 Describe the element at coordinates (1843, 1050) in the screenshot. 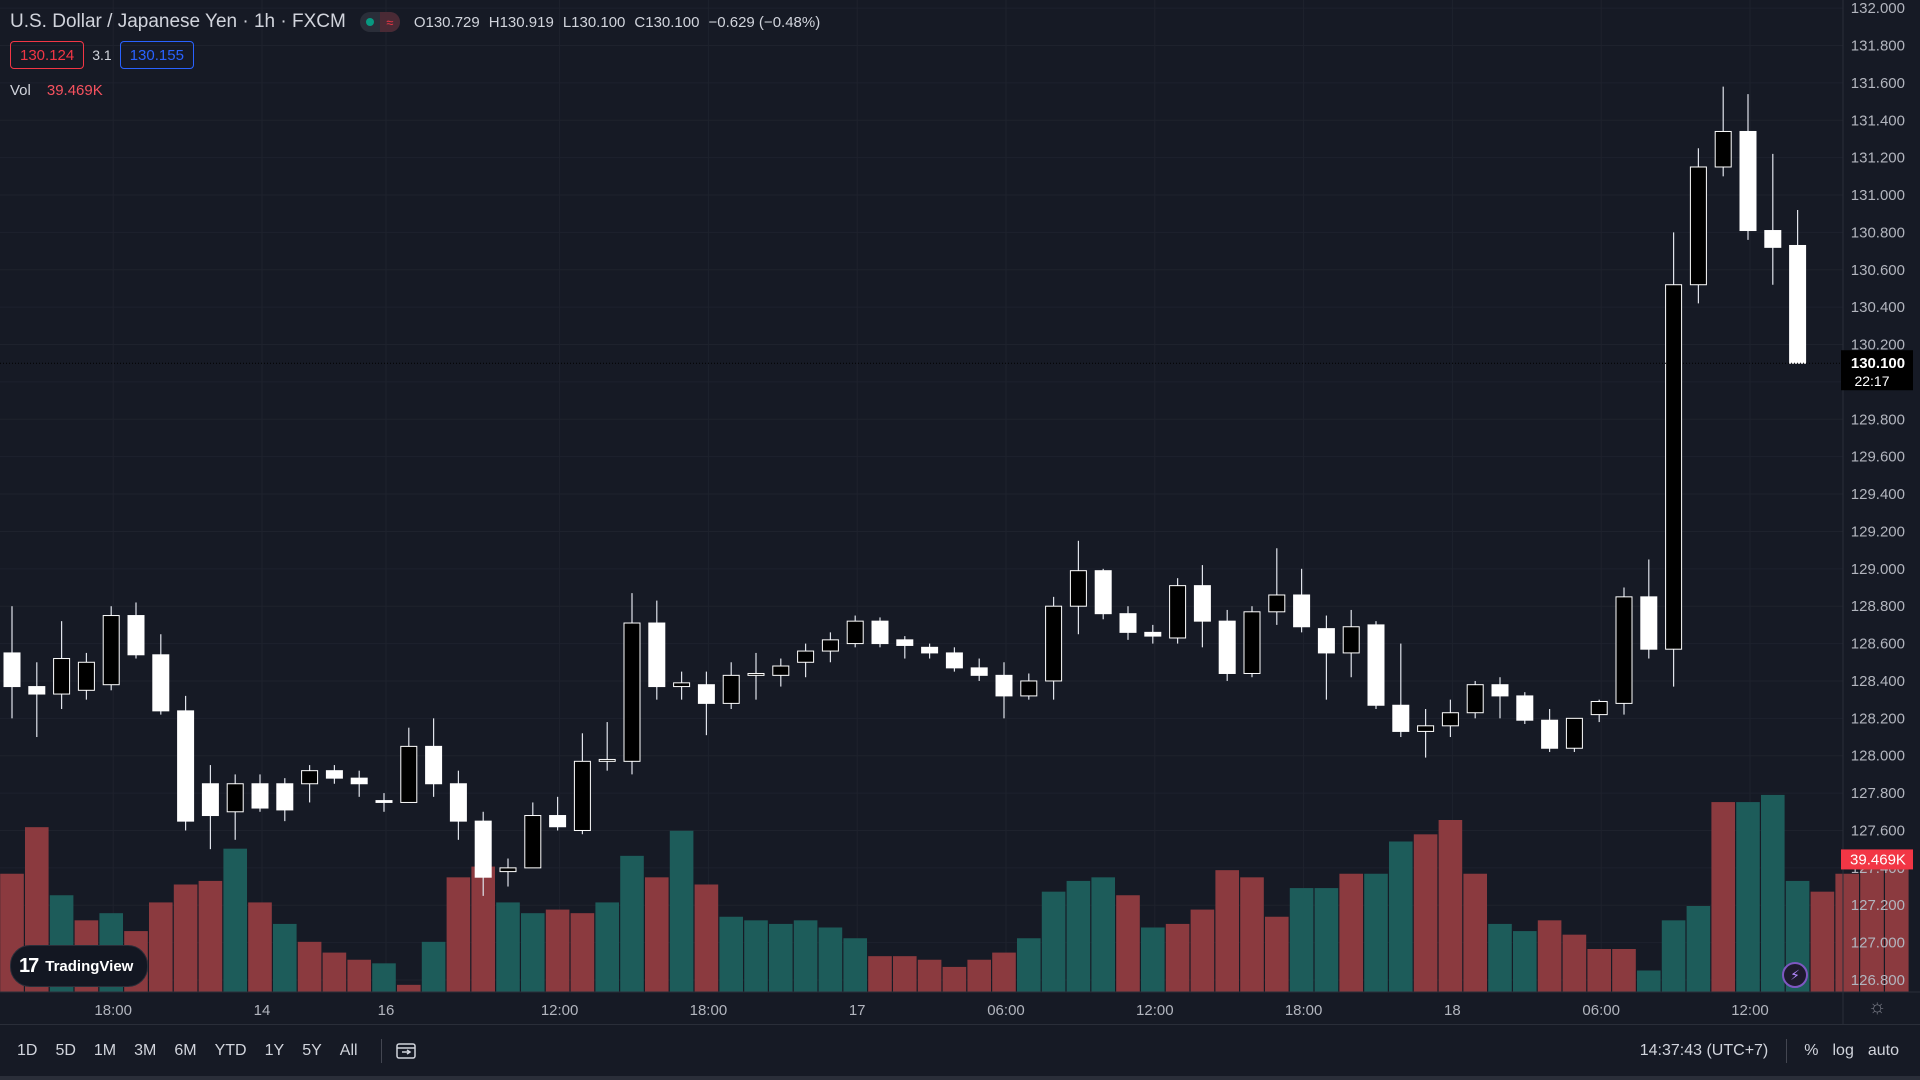

I see `log-scale-toggle: log` at that location.